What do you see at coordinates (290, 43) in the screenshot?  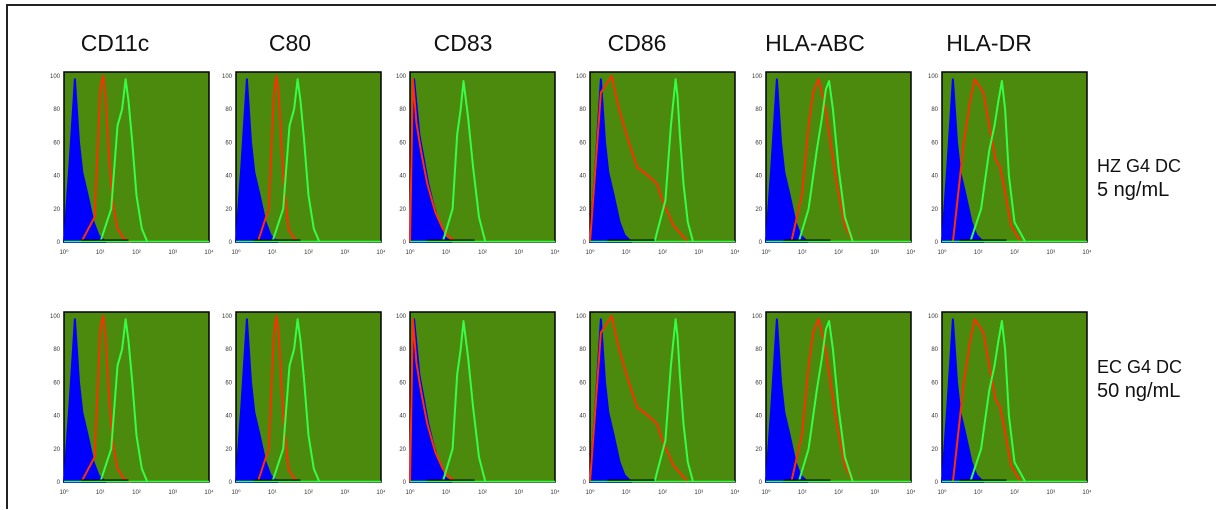 I see `column-title-c80: C80` at bounding box center [290, 43].